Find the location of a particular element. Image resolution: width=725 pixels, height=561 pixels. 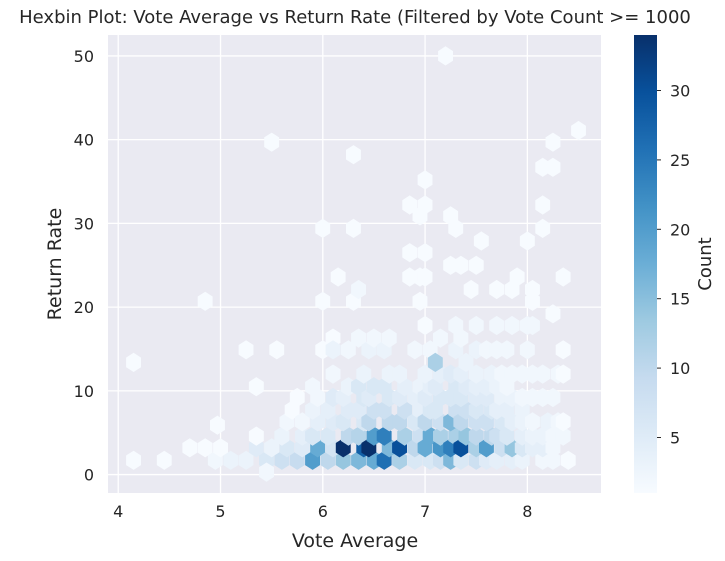

colorbar-tick-label: 5 is located at coordinates (675, 437).